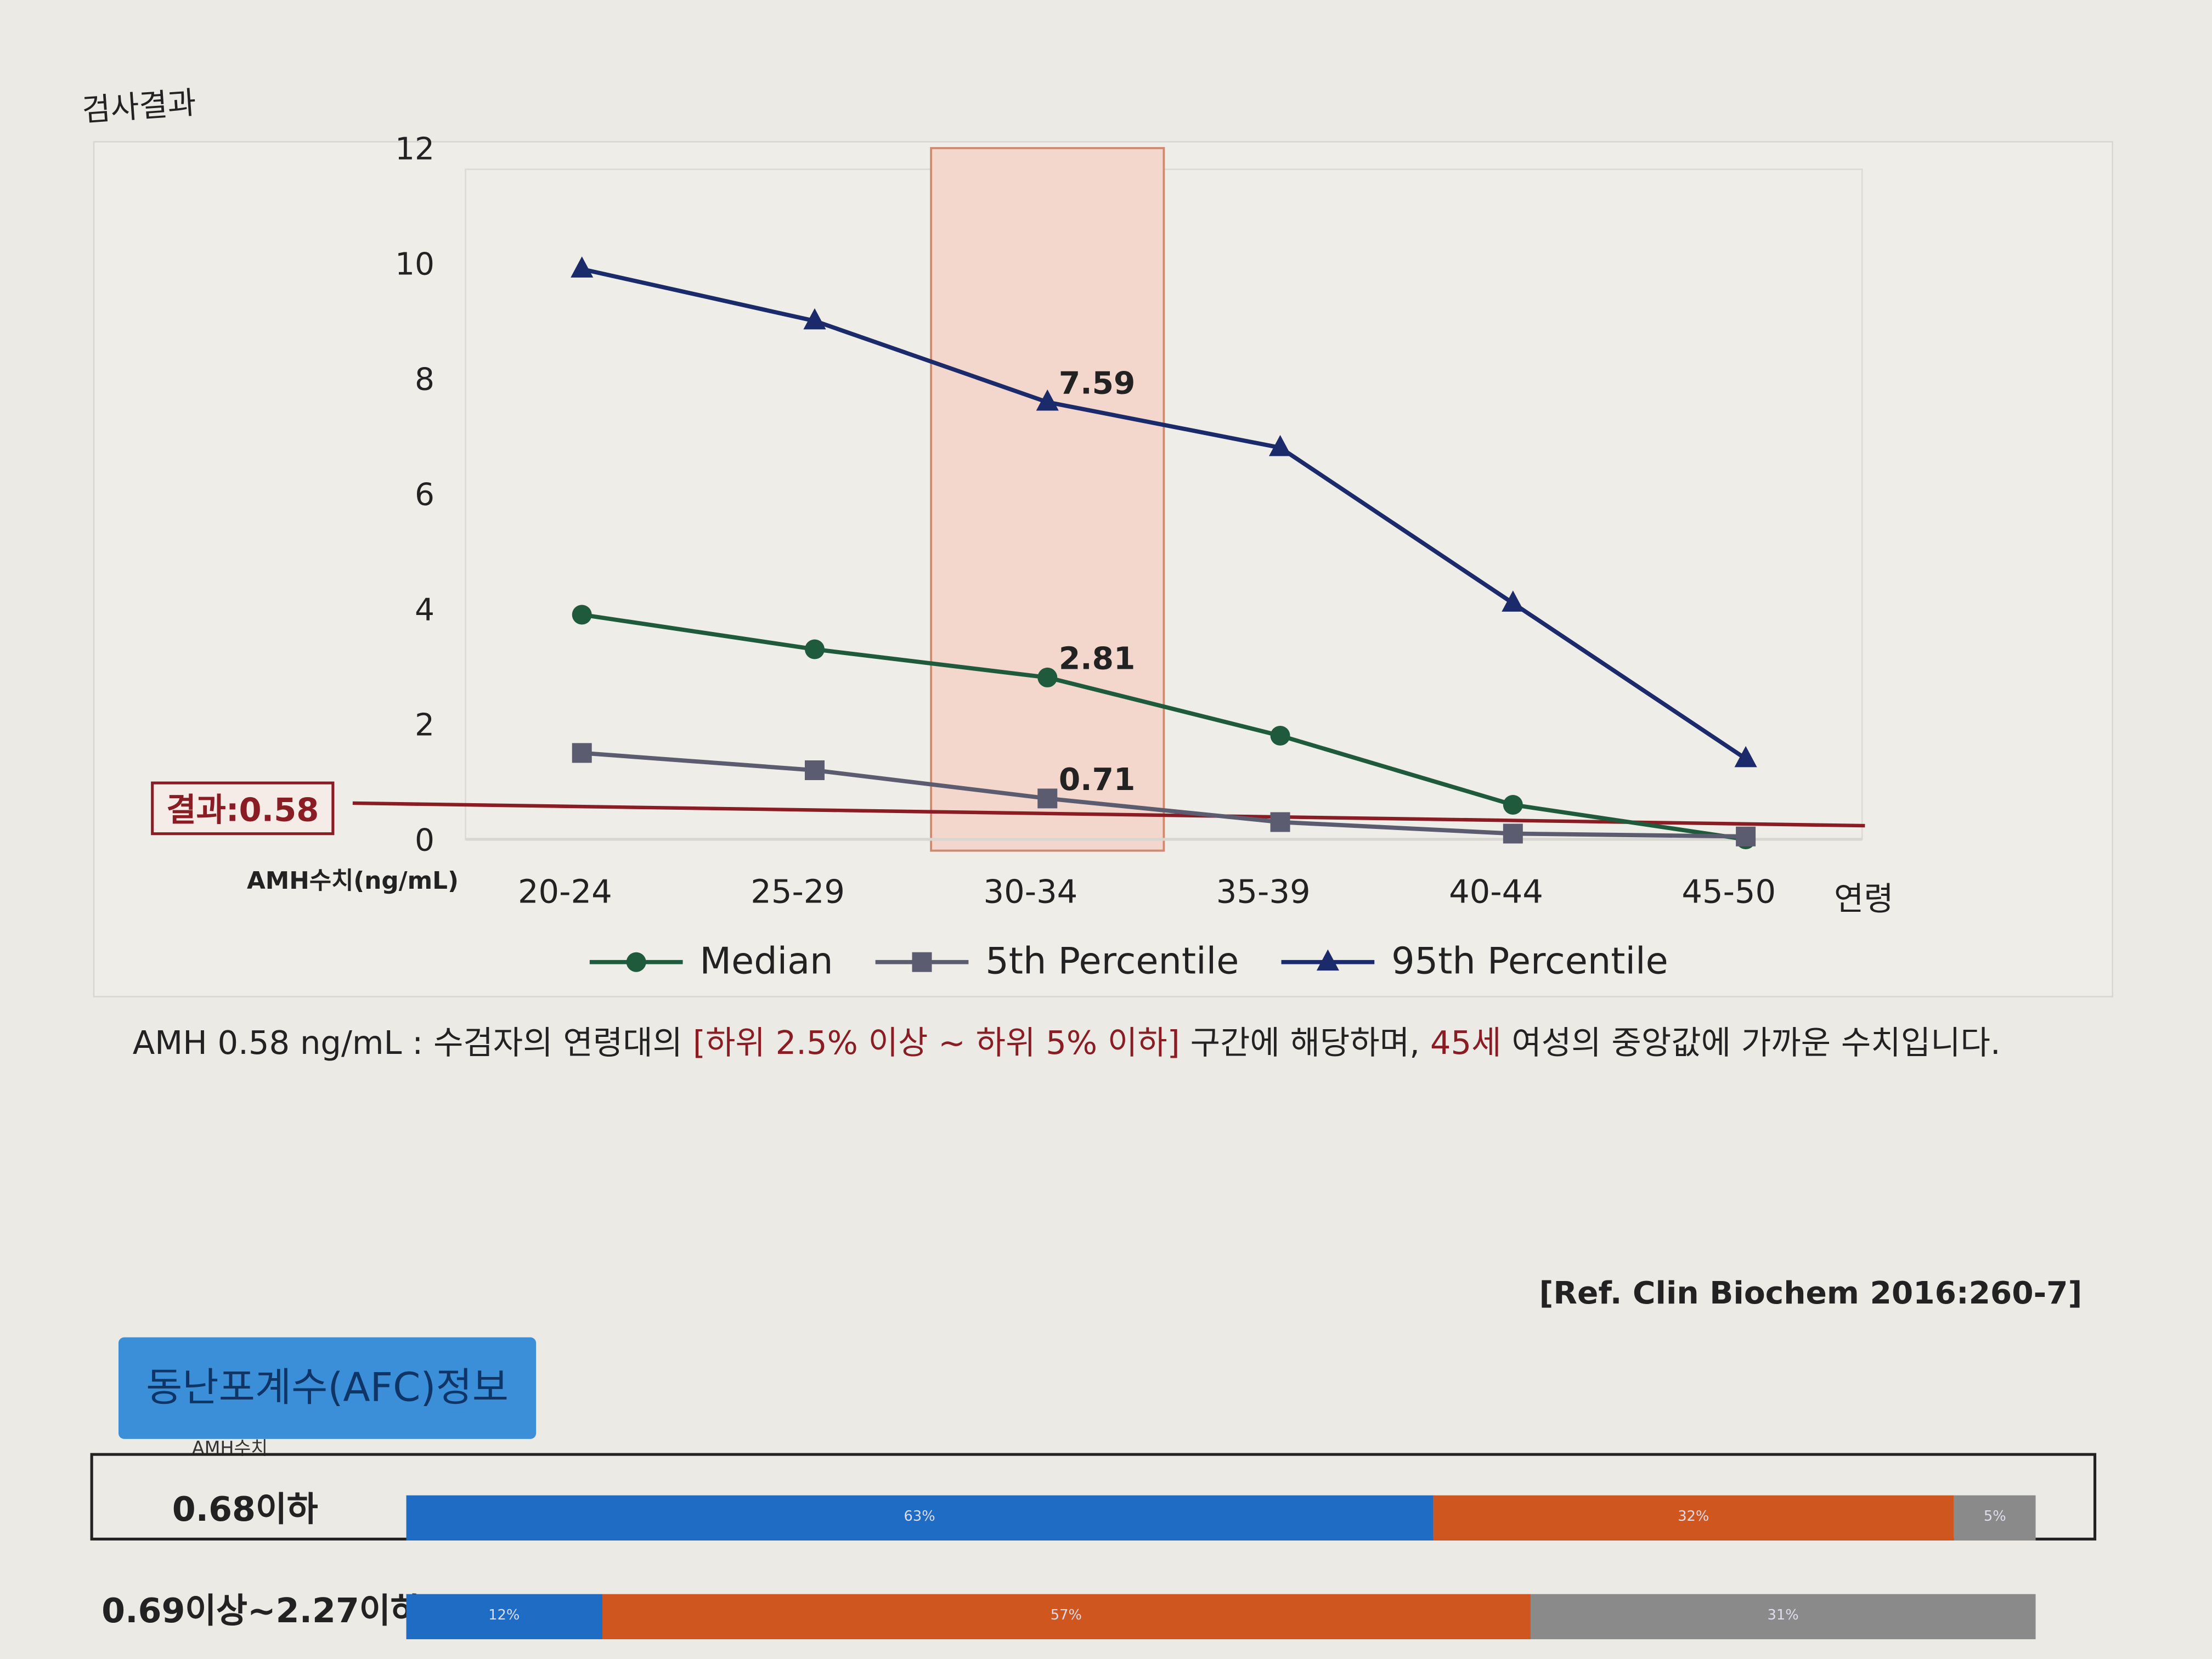 Image resolution: width=2212 pixels, height=1659 pixels. I want to click on y-tick-label: 0, so click(425, 840).